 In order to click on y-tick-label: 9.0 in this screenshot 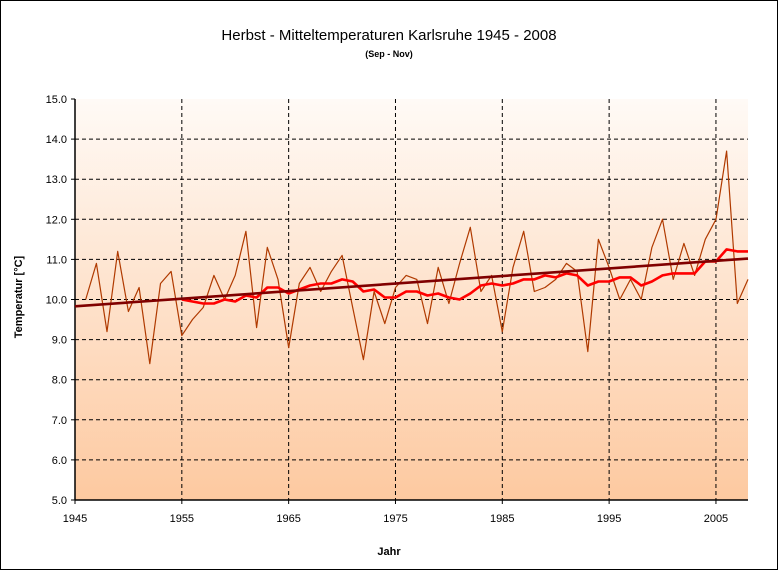, I will do `click(59, 341)`.